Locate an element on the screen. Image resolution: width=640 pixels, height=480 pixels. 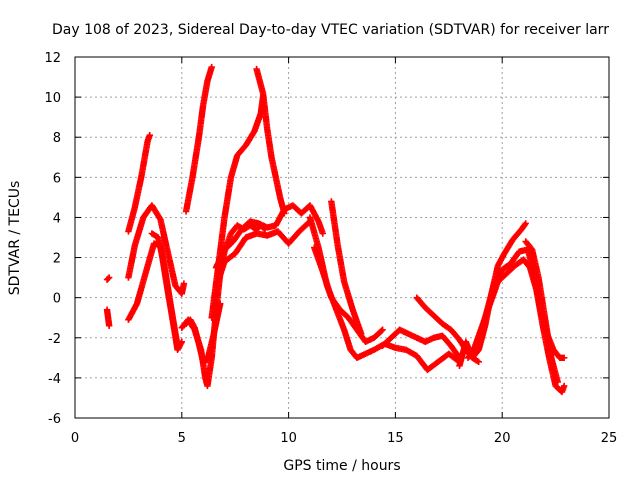
y-tick-label: 12 is located at coordinates (52, 58).